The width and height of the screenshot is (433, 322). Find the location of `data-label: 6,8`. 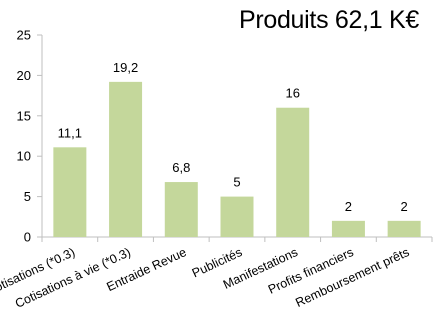

data-label: 6,8 is located at coordinates (181, 167).